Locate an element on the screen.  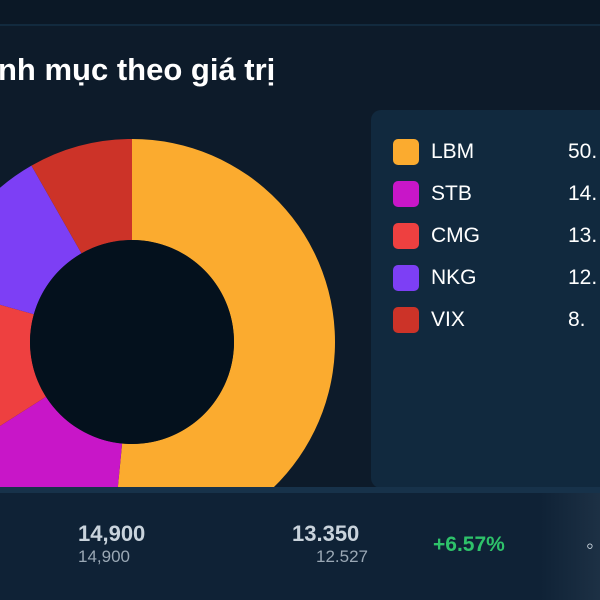
legend-value: 12. is located at coordinates (583, 277).